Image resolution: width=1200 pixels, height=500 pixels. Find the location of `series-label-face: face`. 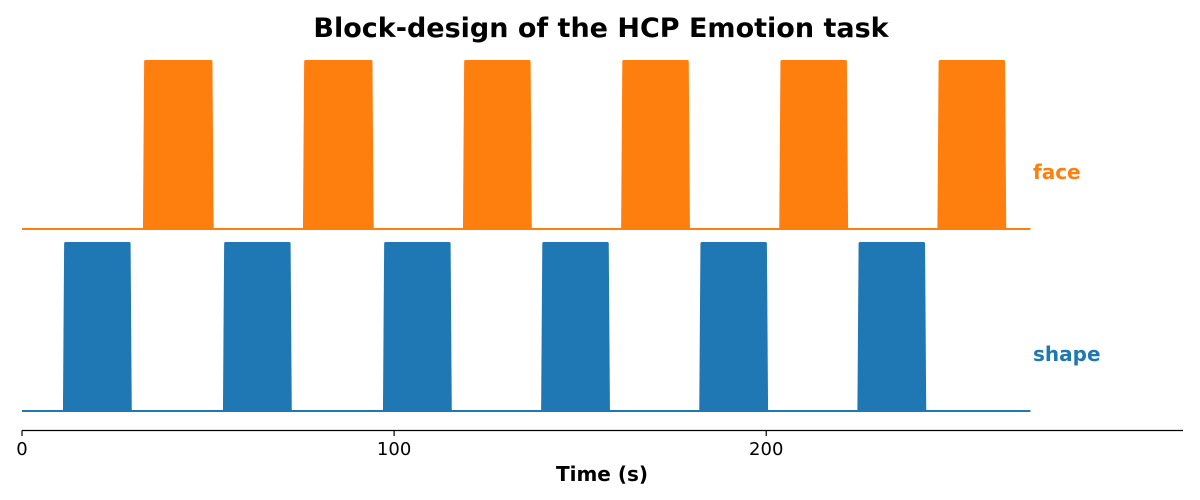

series-label-face: face is located at coordinates (1057, 172).